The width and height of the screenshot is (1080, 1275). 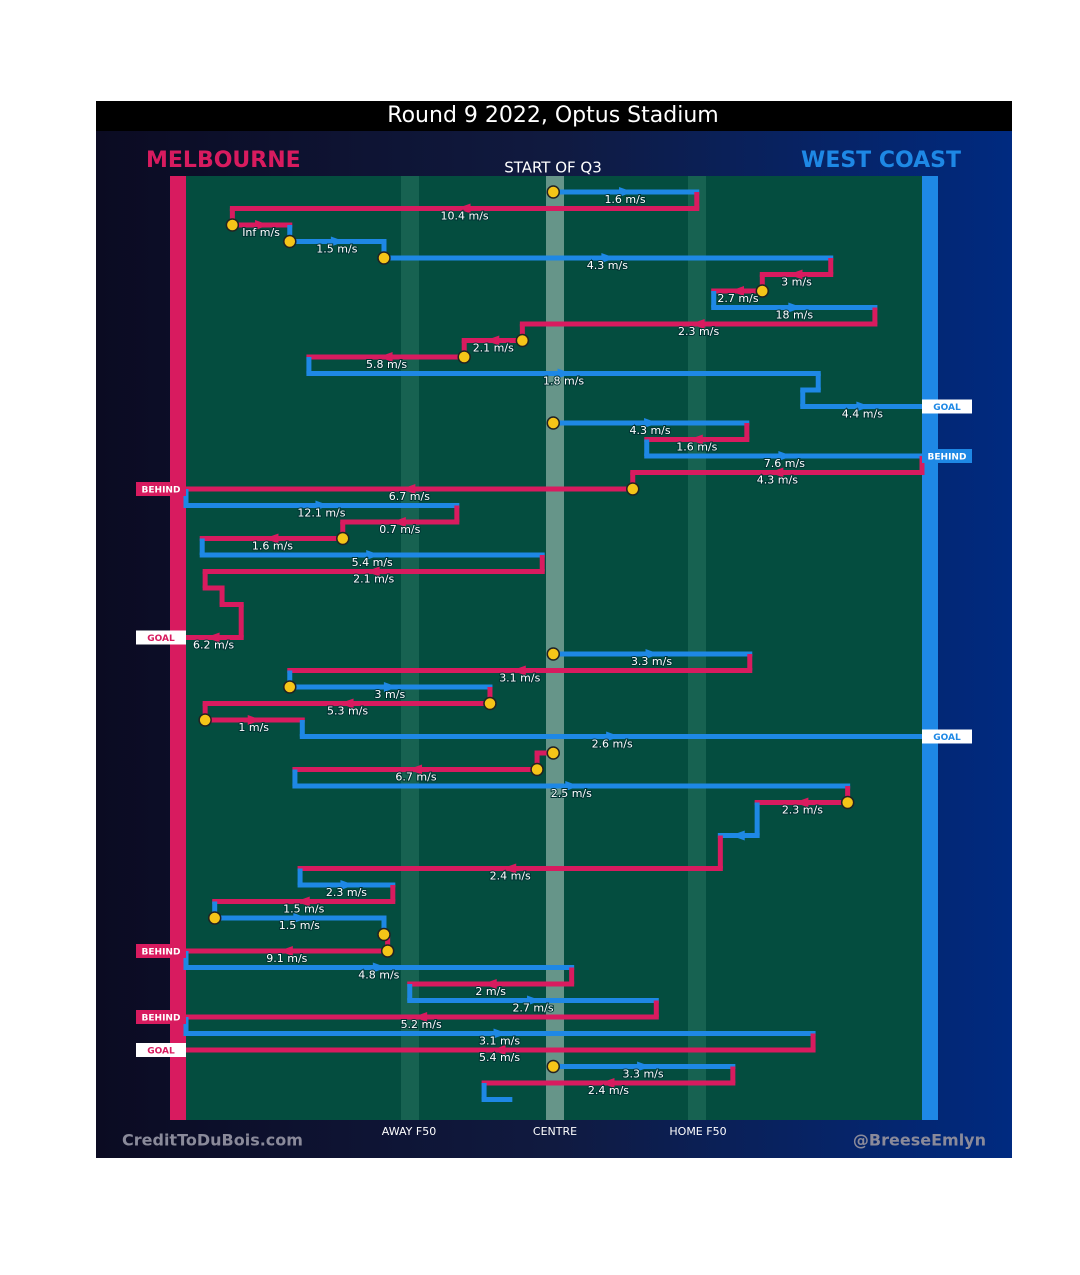 What do you see at coordinates (571, 793) in the screenshot?
I see `speed-label: 2.5 m/s` at bounding box center [571, 793].